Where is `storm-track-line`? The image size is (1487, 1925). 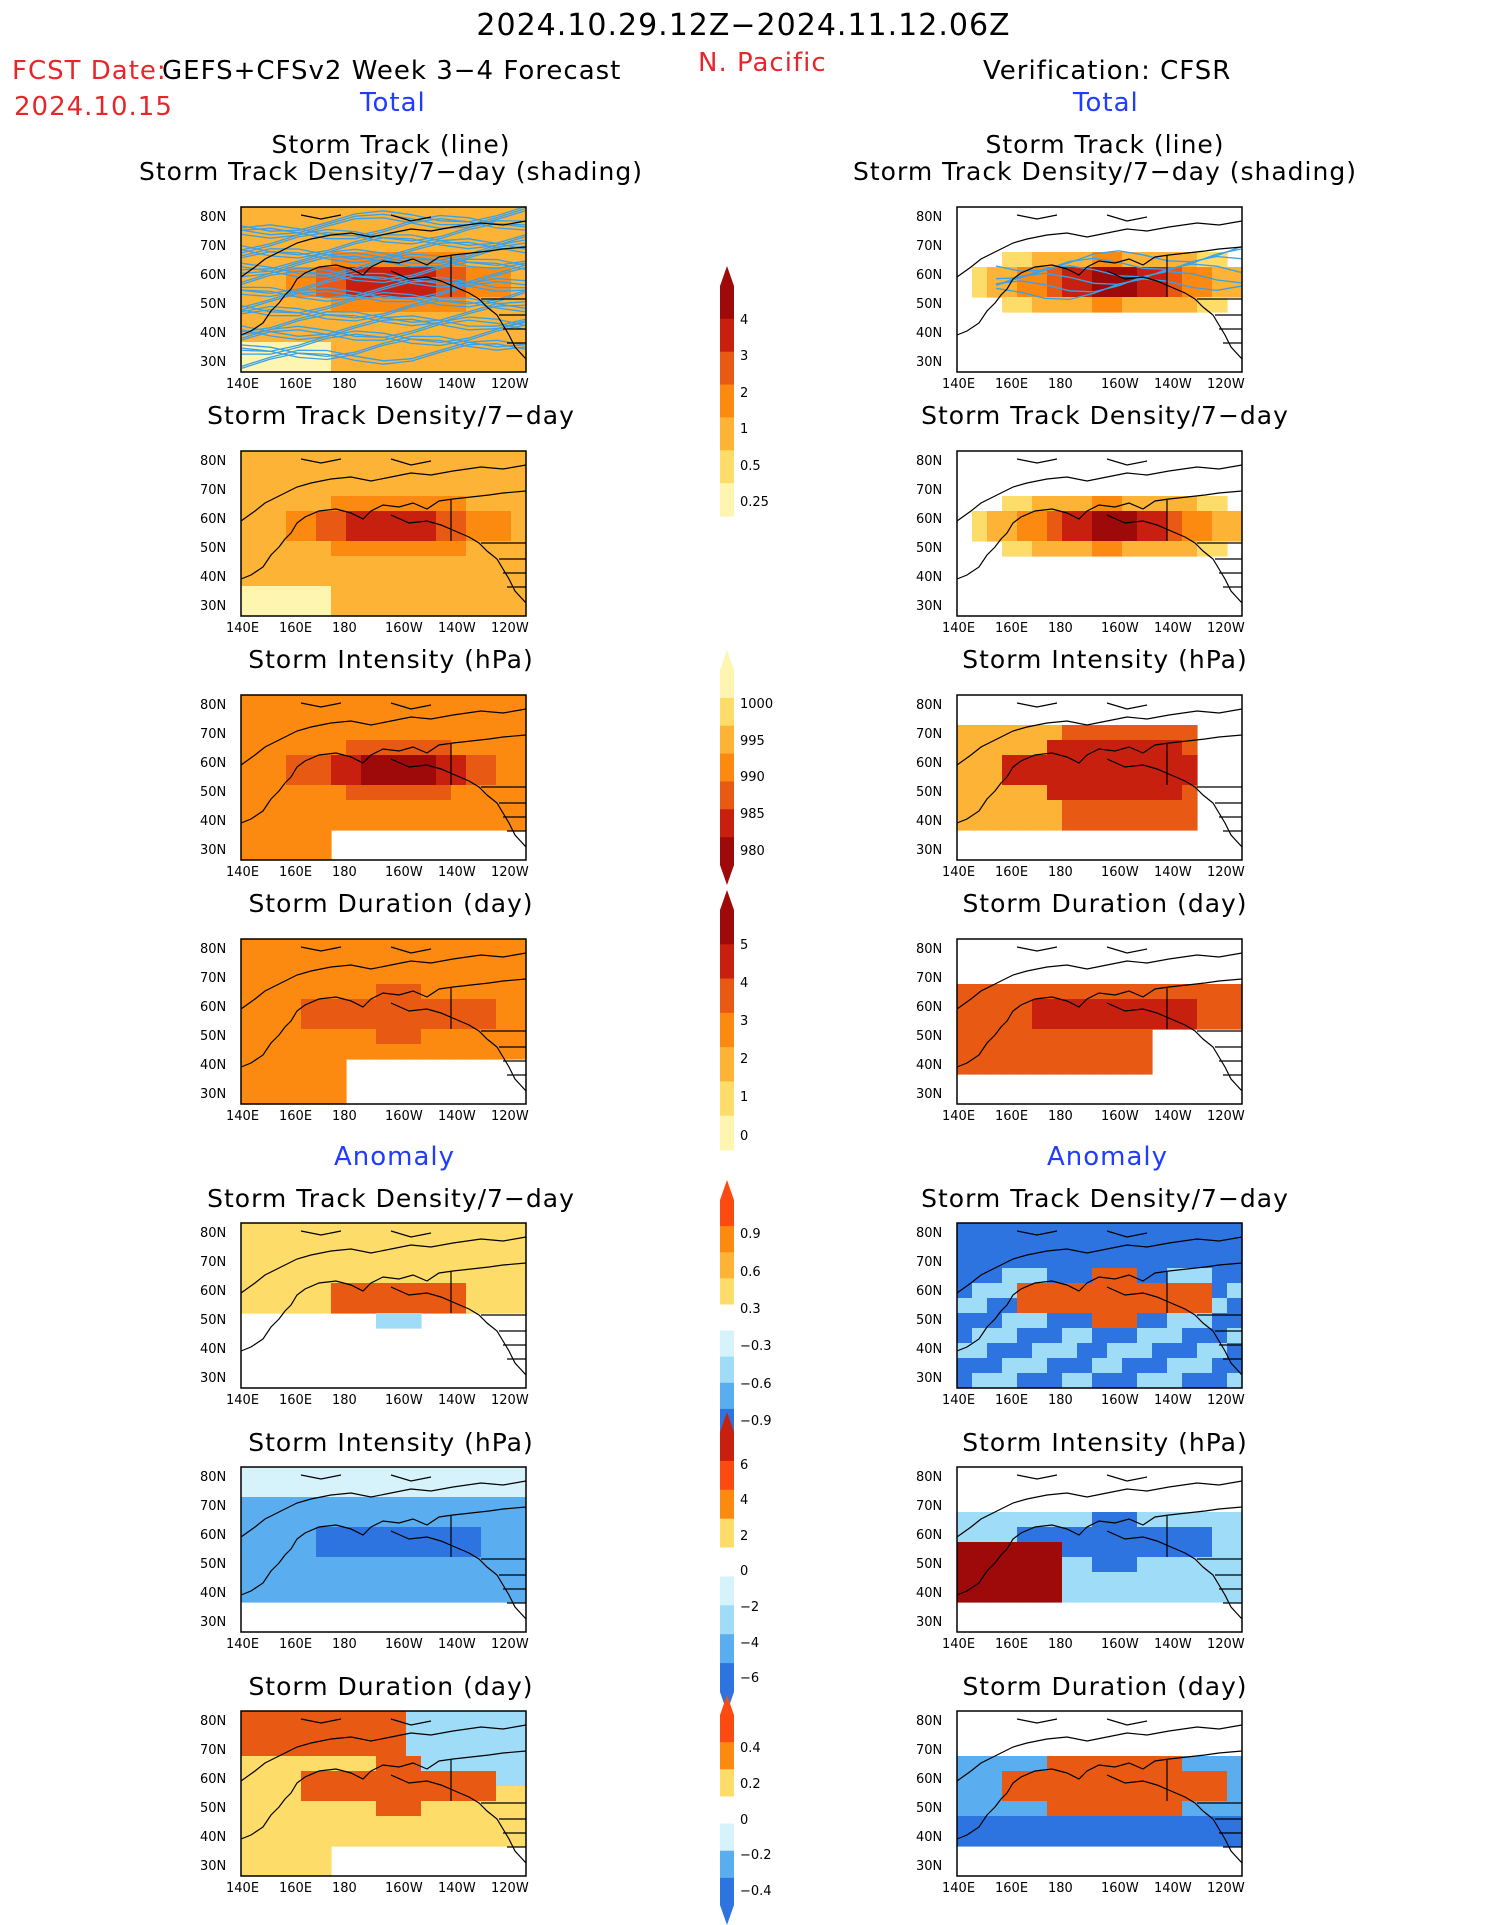
storm-track-line is located at coordinates (383, 222).